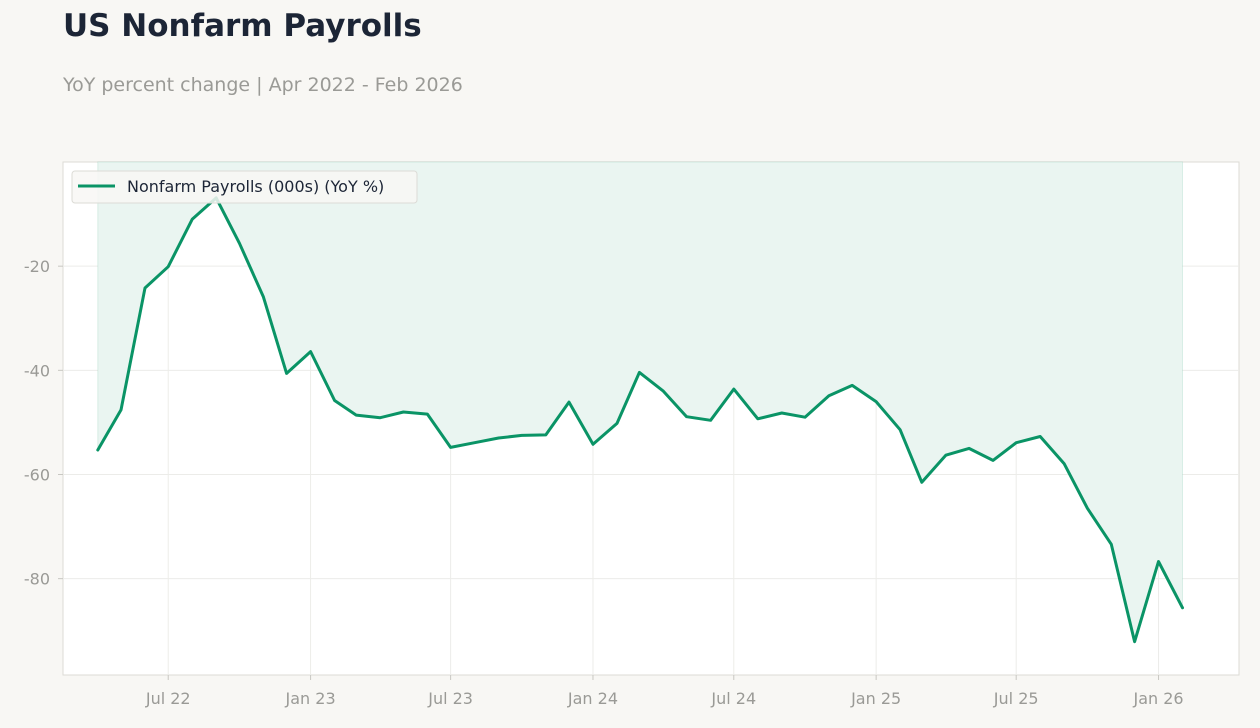  What do you see at coordinates (37, 370) in the screenshot?
I see `y-tick-label: -40` at bounding box center [37, 370].